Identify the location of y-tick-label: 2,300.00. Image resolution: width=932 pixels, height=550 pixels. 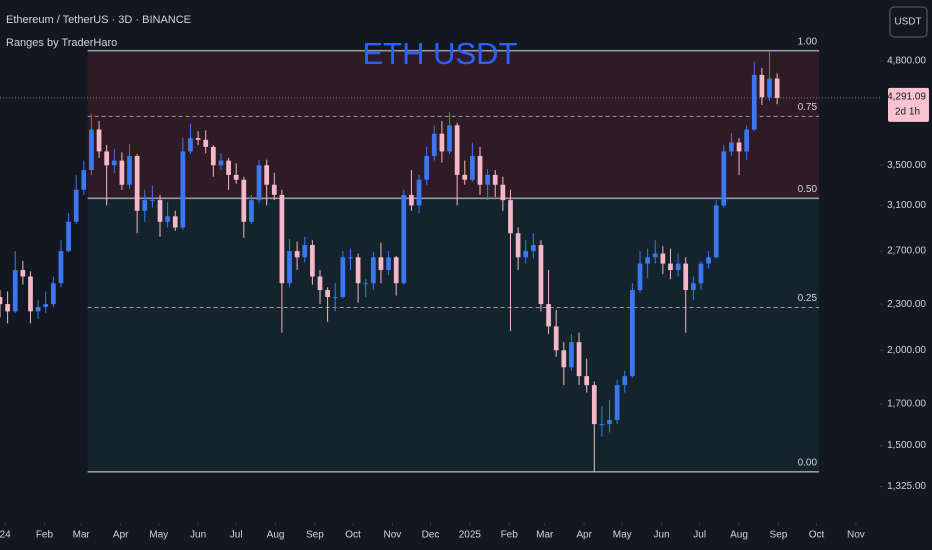
(906, 304).